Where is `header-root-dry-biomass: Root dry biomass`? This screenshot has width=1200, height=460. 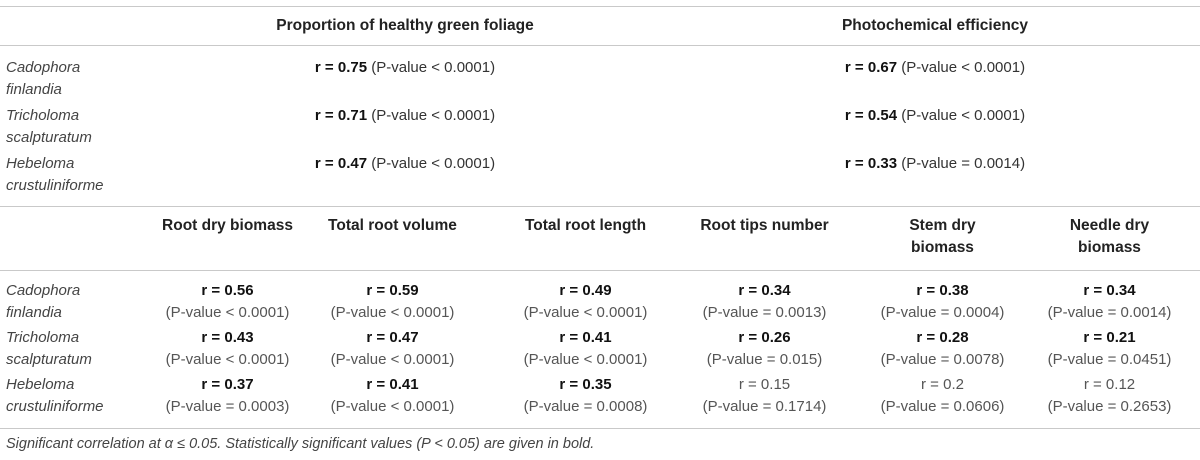 header-root-dry-biomass: Root dry biomass is located at coordinates (227, 225).